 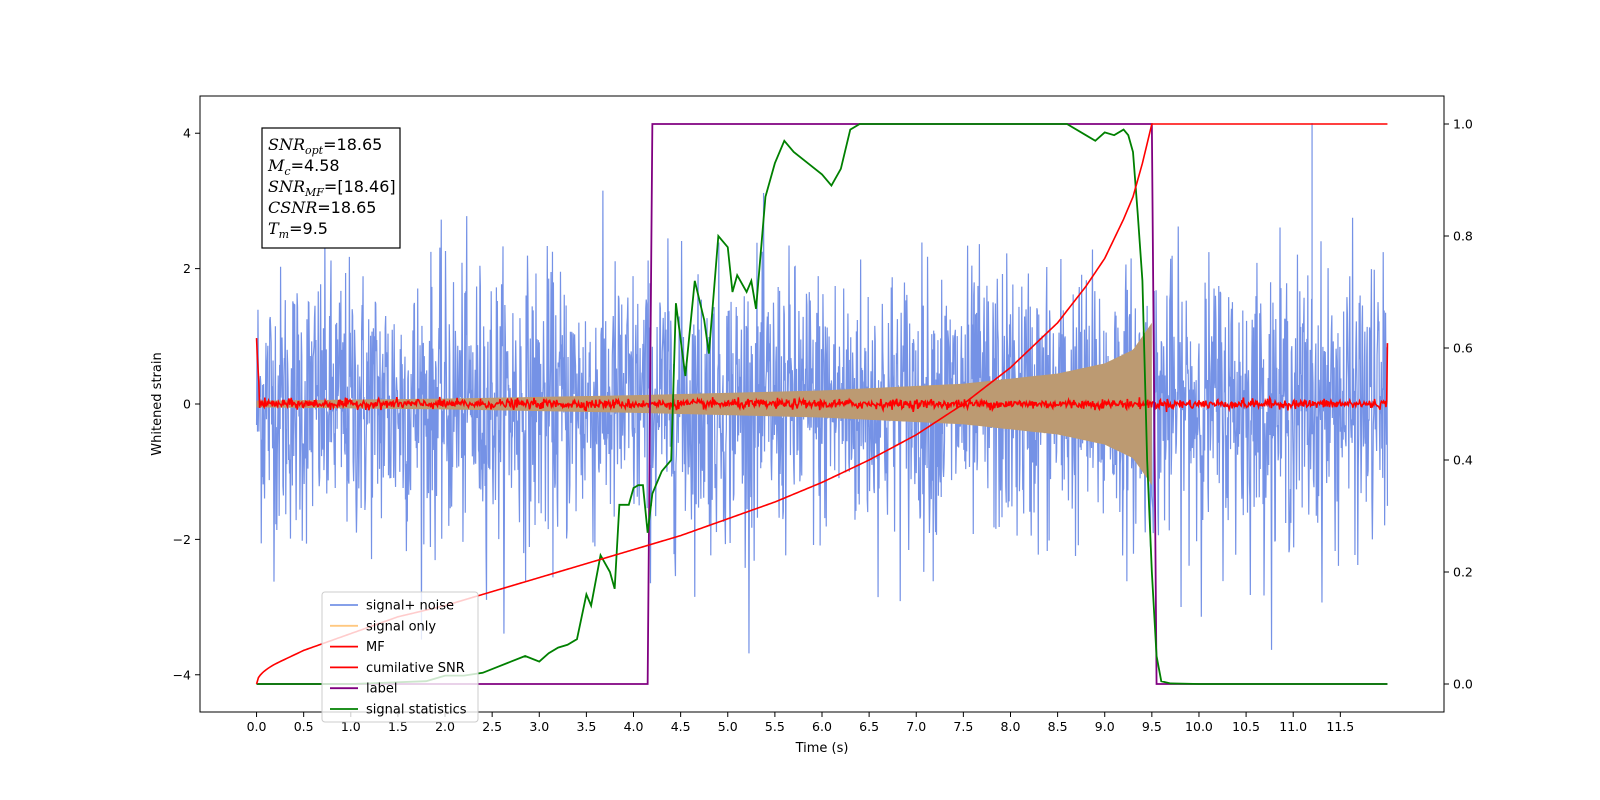 What do you see at coordinates (1152, 726) in the screenshot?
I see `x-tick-label: 9.5` at bounding box center [1152, 726].